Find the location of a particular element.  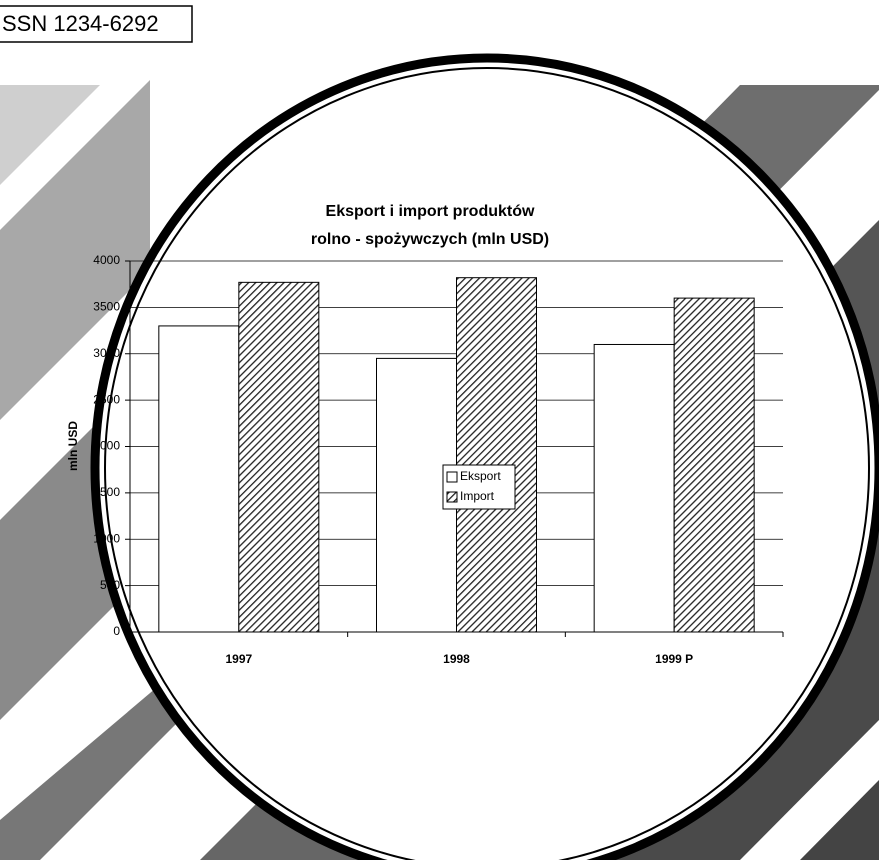

y-tick-label: 3000 is located at coordinates (106, 353).